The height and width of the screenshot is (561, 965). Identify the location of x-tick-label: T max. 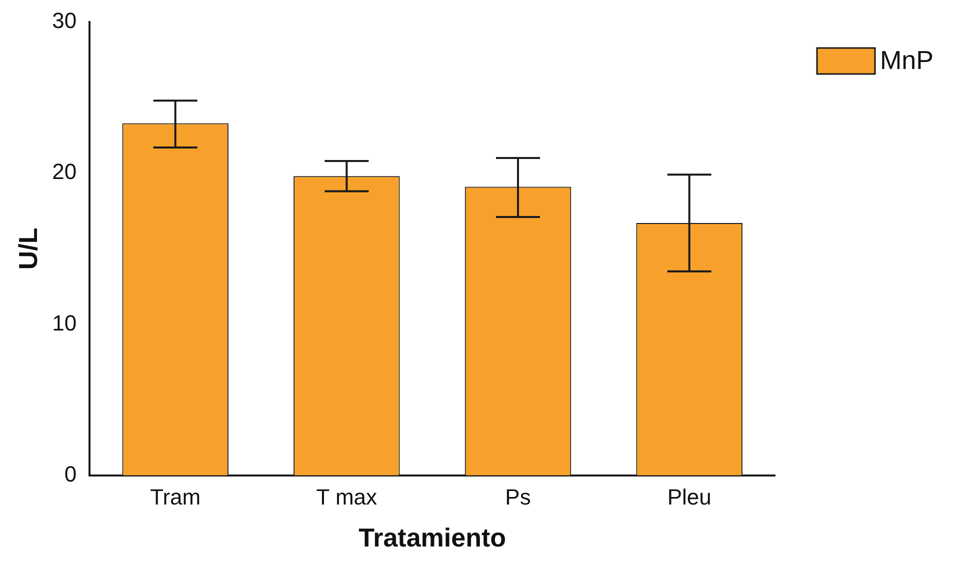
(347, 497).